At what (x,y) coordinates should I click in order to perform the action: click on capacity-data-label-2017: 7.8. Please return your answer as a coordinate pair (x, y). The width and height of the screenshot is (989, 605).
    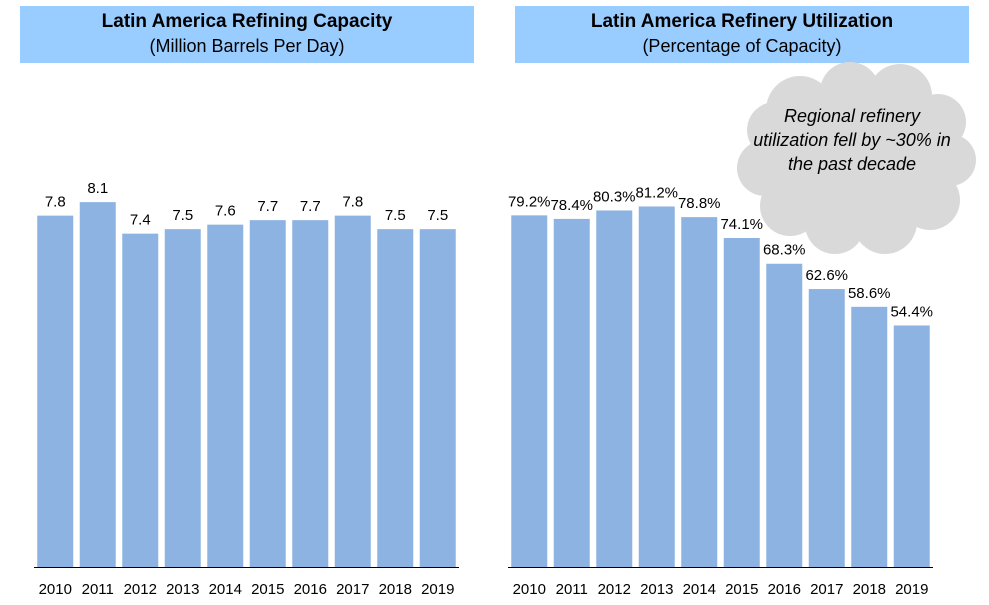
    Looking at the image, I should click on (352, 202).